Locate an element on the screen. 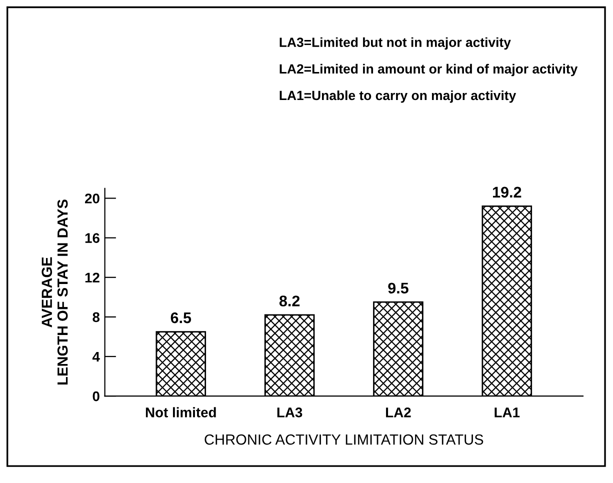  data-label: 19.2 is located at coordinates (507, 192).